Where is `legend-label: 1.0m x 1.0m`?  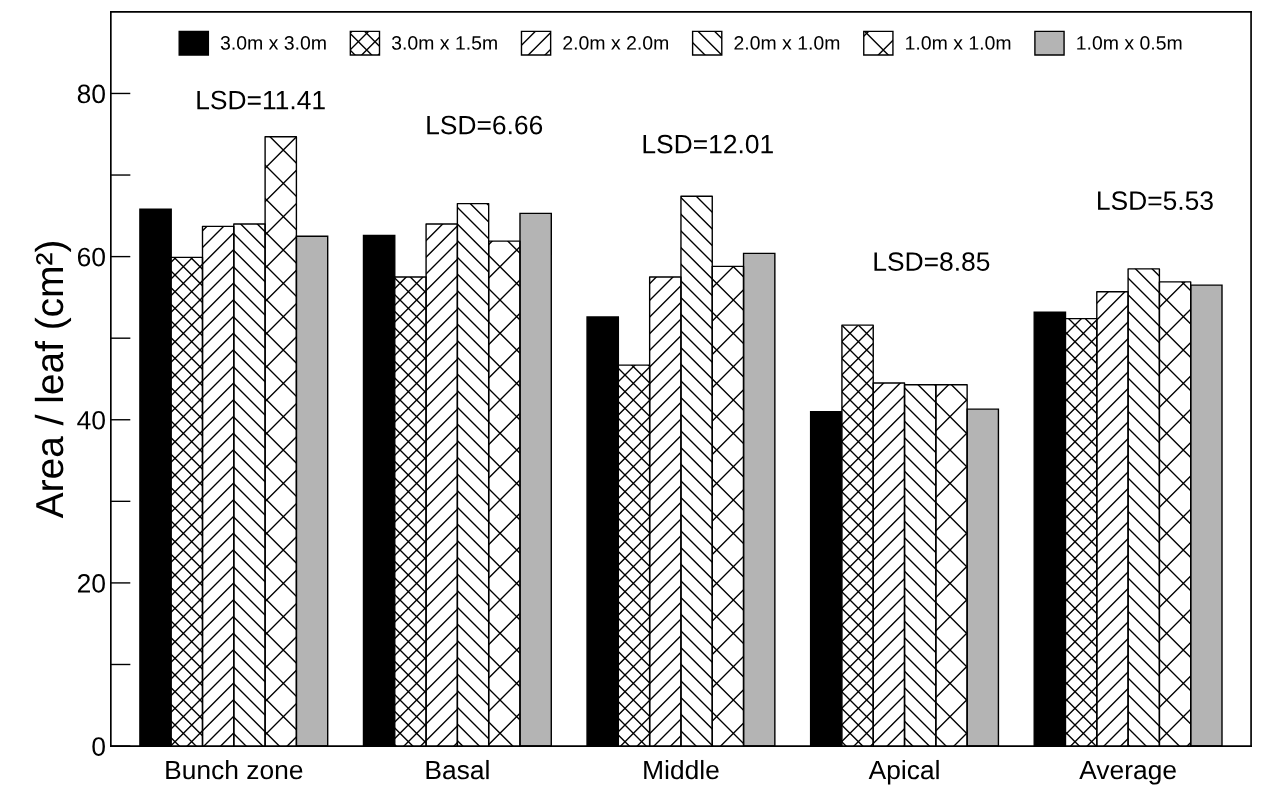
legend-label: 1.0m x 1.0m is located at coordinates (958, 43).